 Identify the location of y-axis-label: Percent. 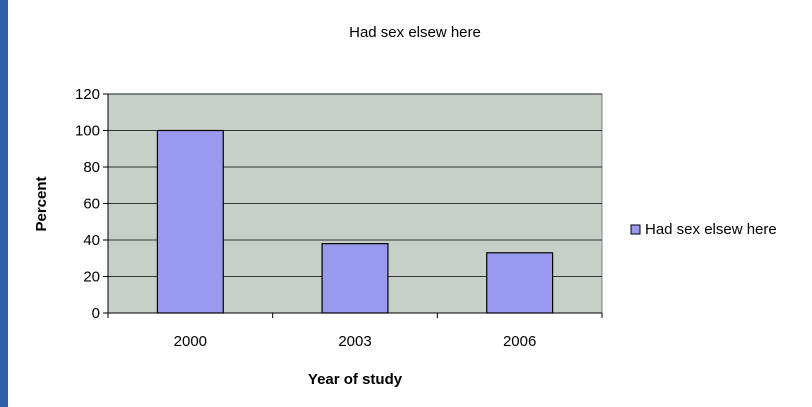
(41, 203).